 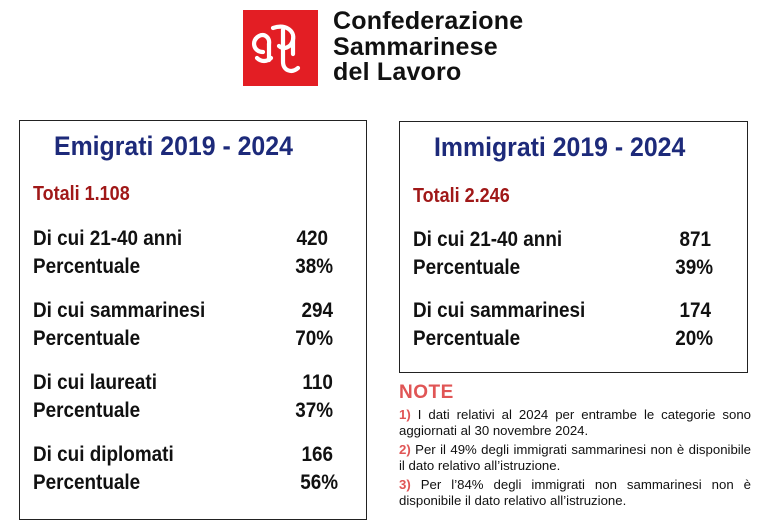 What do you see at coordinates (81, 194) in the screenshot?
I see `emigrati-total: Totali 1.108` at bounding box center [81, 194].